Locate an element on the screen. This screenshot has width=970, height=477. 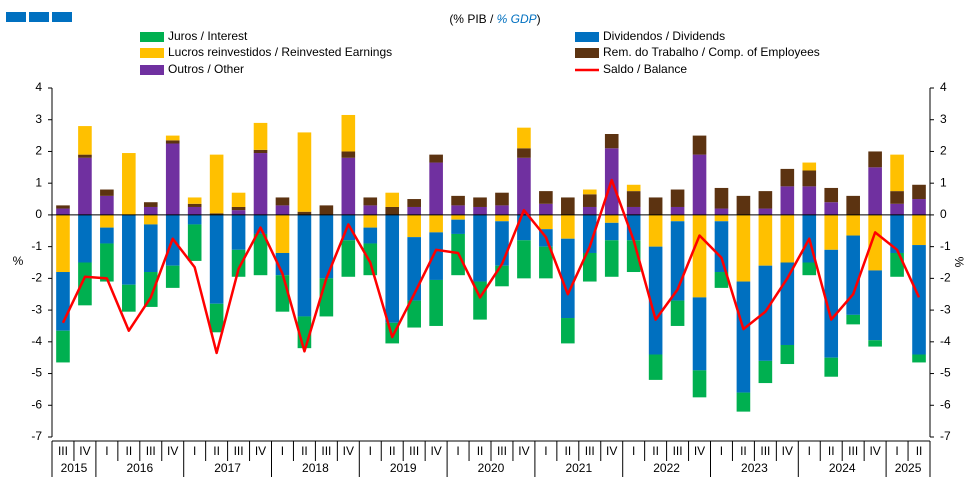
y2-tick-label: 3 is located at coordinates (943, 119).